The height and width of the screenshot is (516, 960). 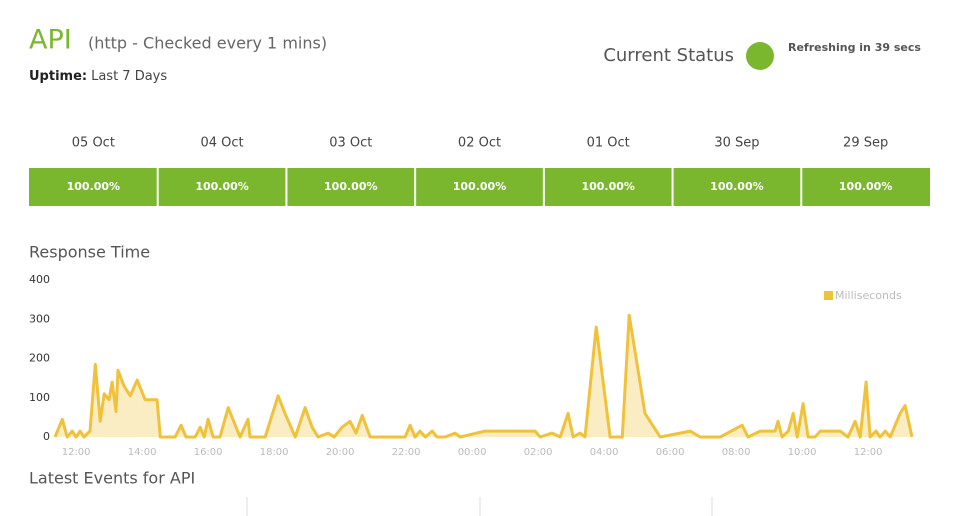 What do you see at coordinates (668, 55) in the screenshot?
I see `status-label: Current Status` at bounding box center [668, 55].